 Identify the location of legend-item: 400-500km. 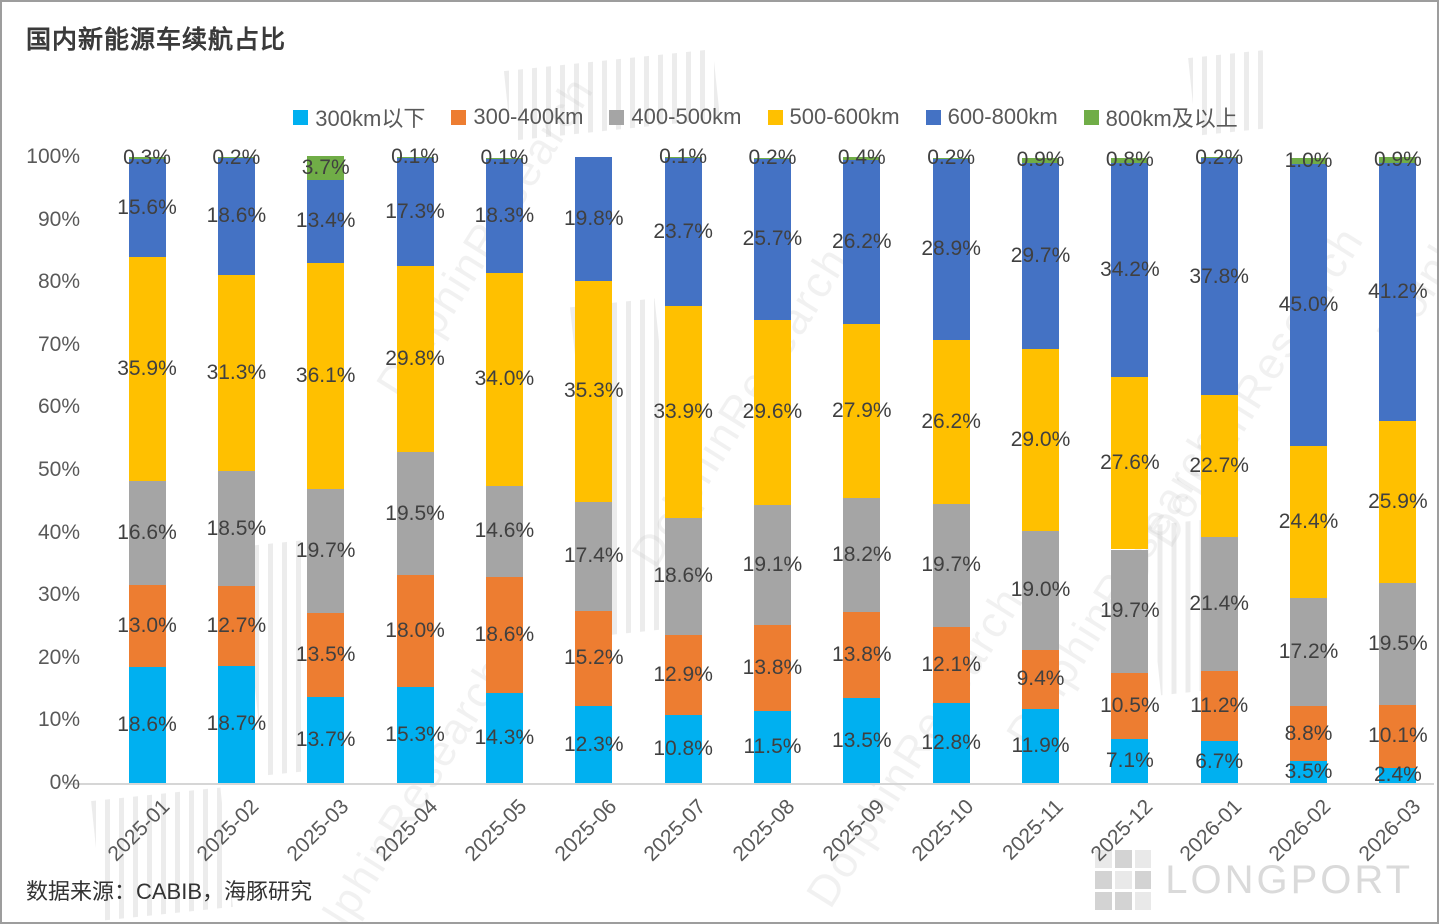
(675, 117).